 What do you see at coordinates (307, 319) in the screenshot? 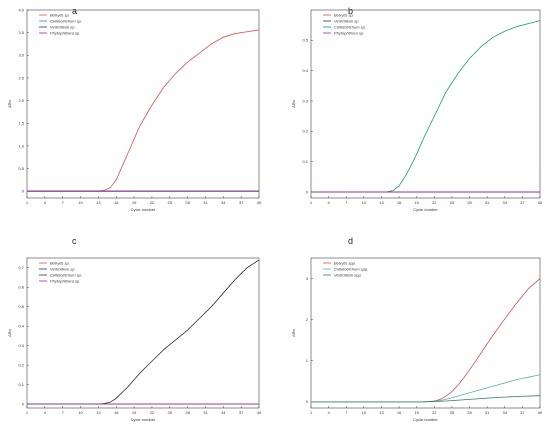
I see `y-tick-label: 2` at bounding box center [307, 319].